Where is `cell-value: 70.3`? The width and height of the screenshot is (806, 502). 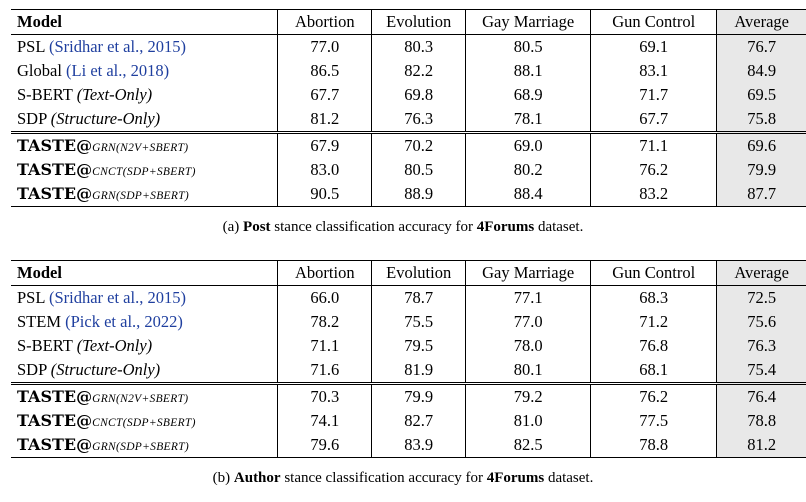 cell-value: 70.3 is located at coordinates (324, 396).